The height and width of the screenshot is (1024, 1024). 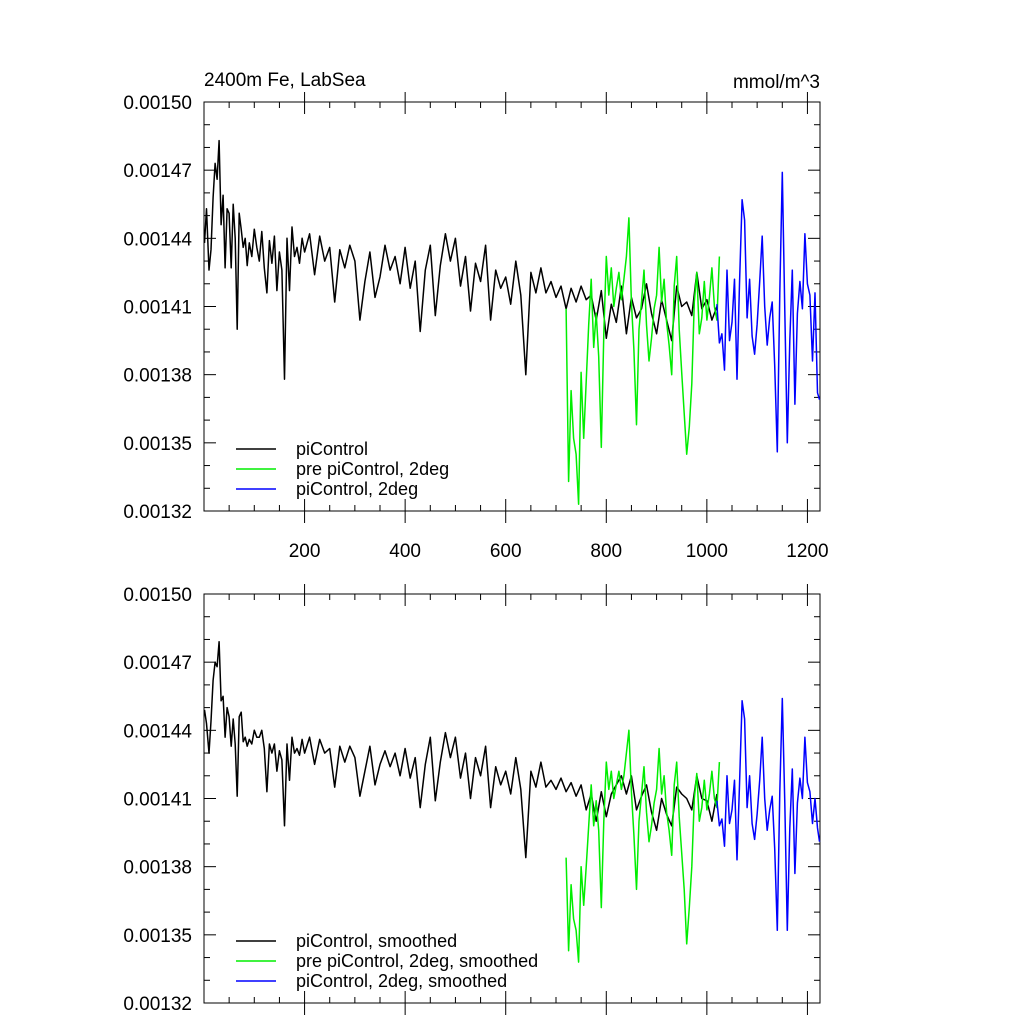 I want to click on top-legend-label-0: piControl, so click(x=332, y=449).